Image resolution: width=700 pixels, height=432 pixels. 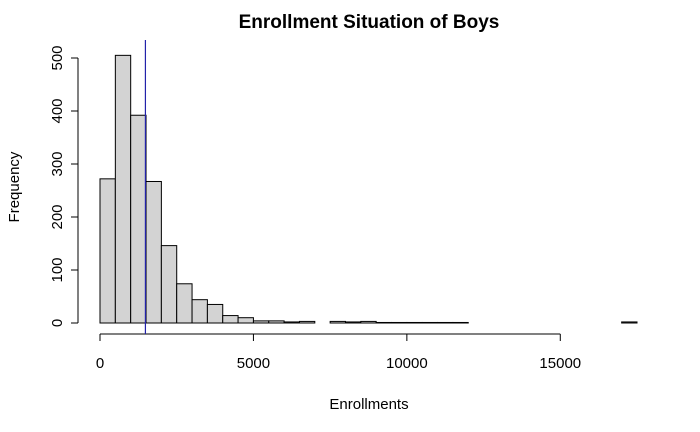 What do you see at coordinates (100, 363) in the screenshot?
I see `x-tick-label: 0` at bounding box center [100, 363].